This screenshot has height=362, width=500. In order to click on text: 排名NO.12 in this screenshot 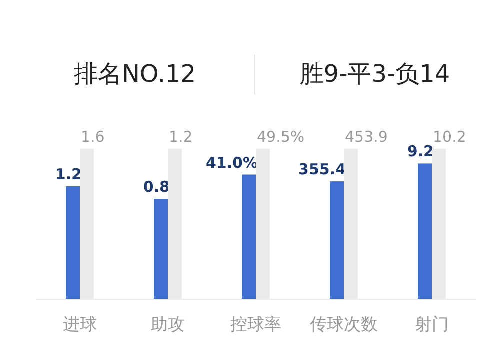, I will do `click(135, 74)`.